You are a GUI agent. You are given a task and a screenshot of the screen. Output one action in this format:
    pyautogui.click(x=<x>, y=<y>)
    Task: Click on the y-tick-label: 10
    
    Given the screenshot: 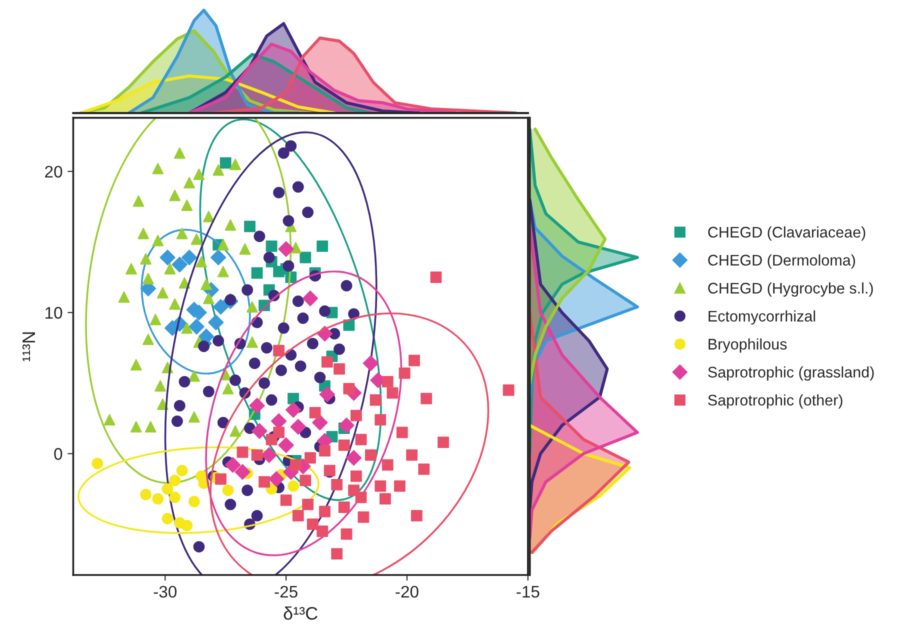 What is the action you would take?
    pyautogui.click(x=54, y=312)
    